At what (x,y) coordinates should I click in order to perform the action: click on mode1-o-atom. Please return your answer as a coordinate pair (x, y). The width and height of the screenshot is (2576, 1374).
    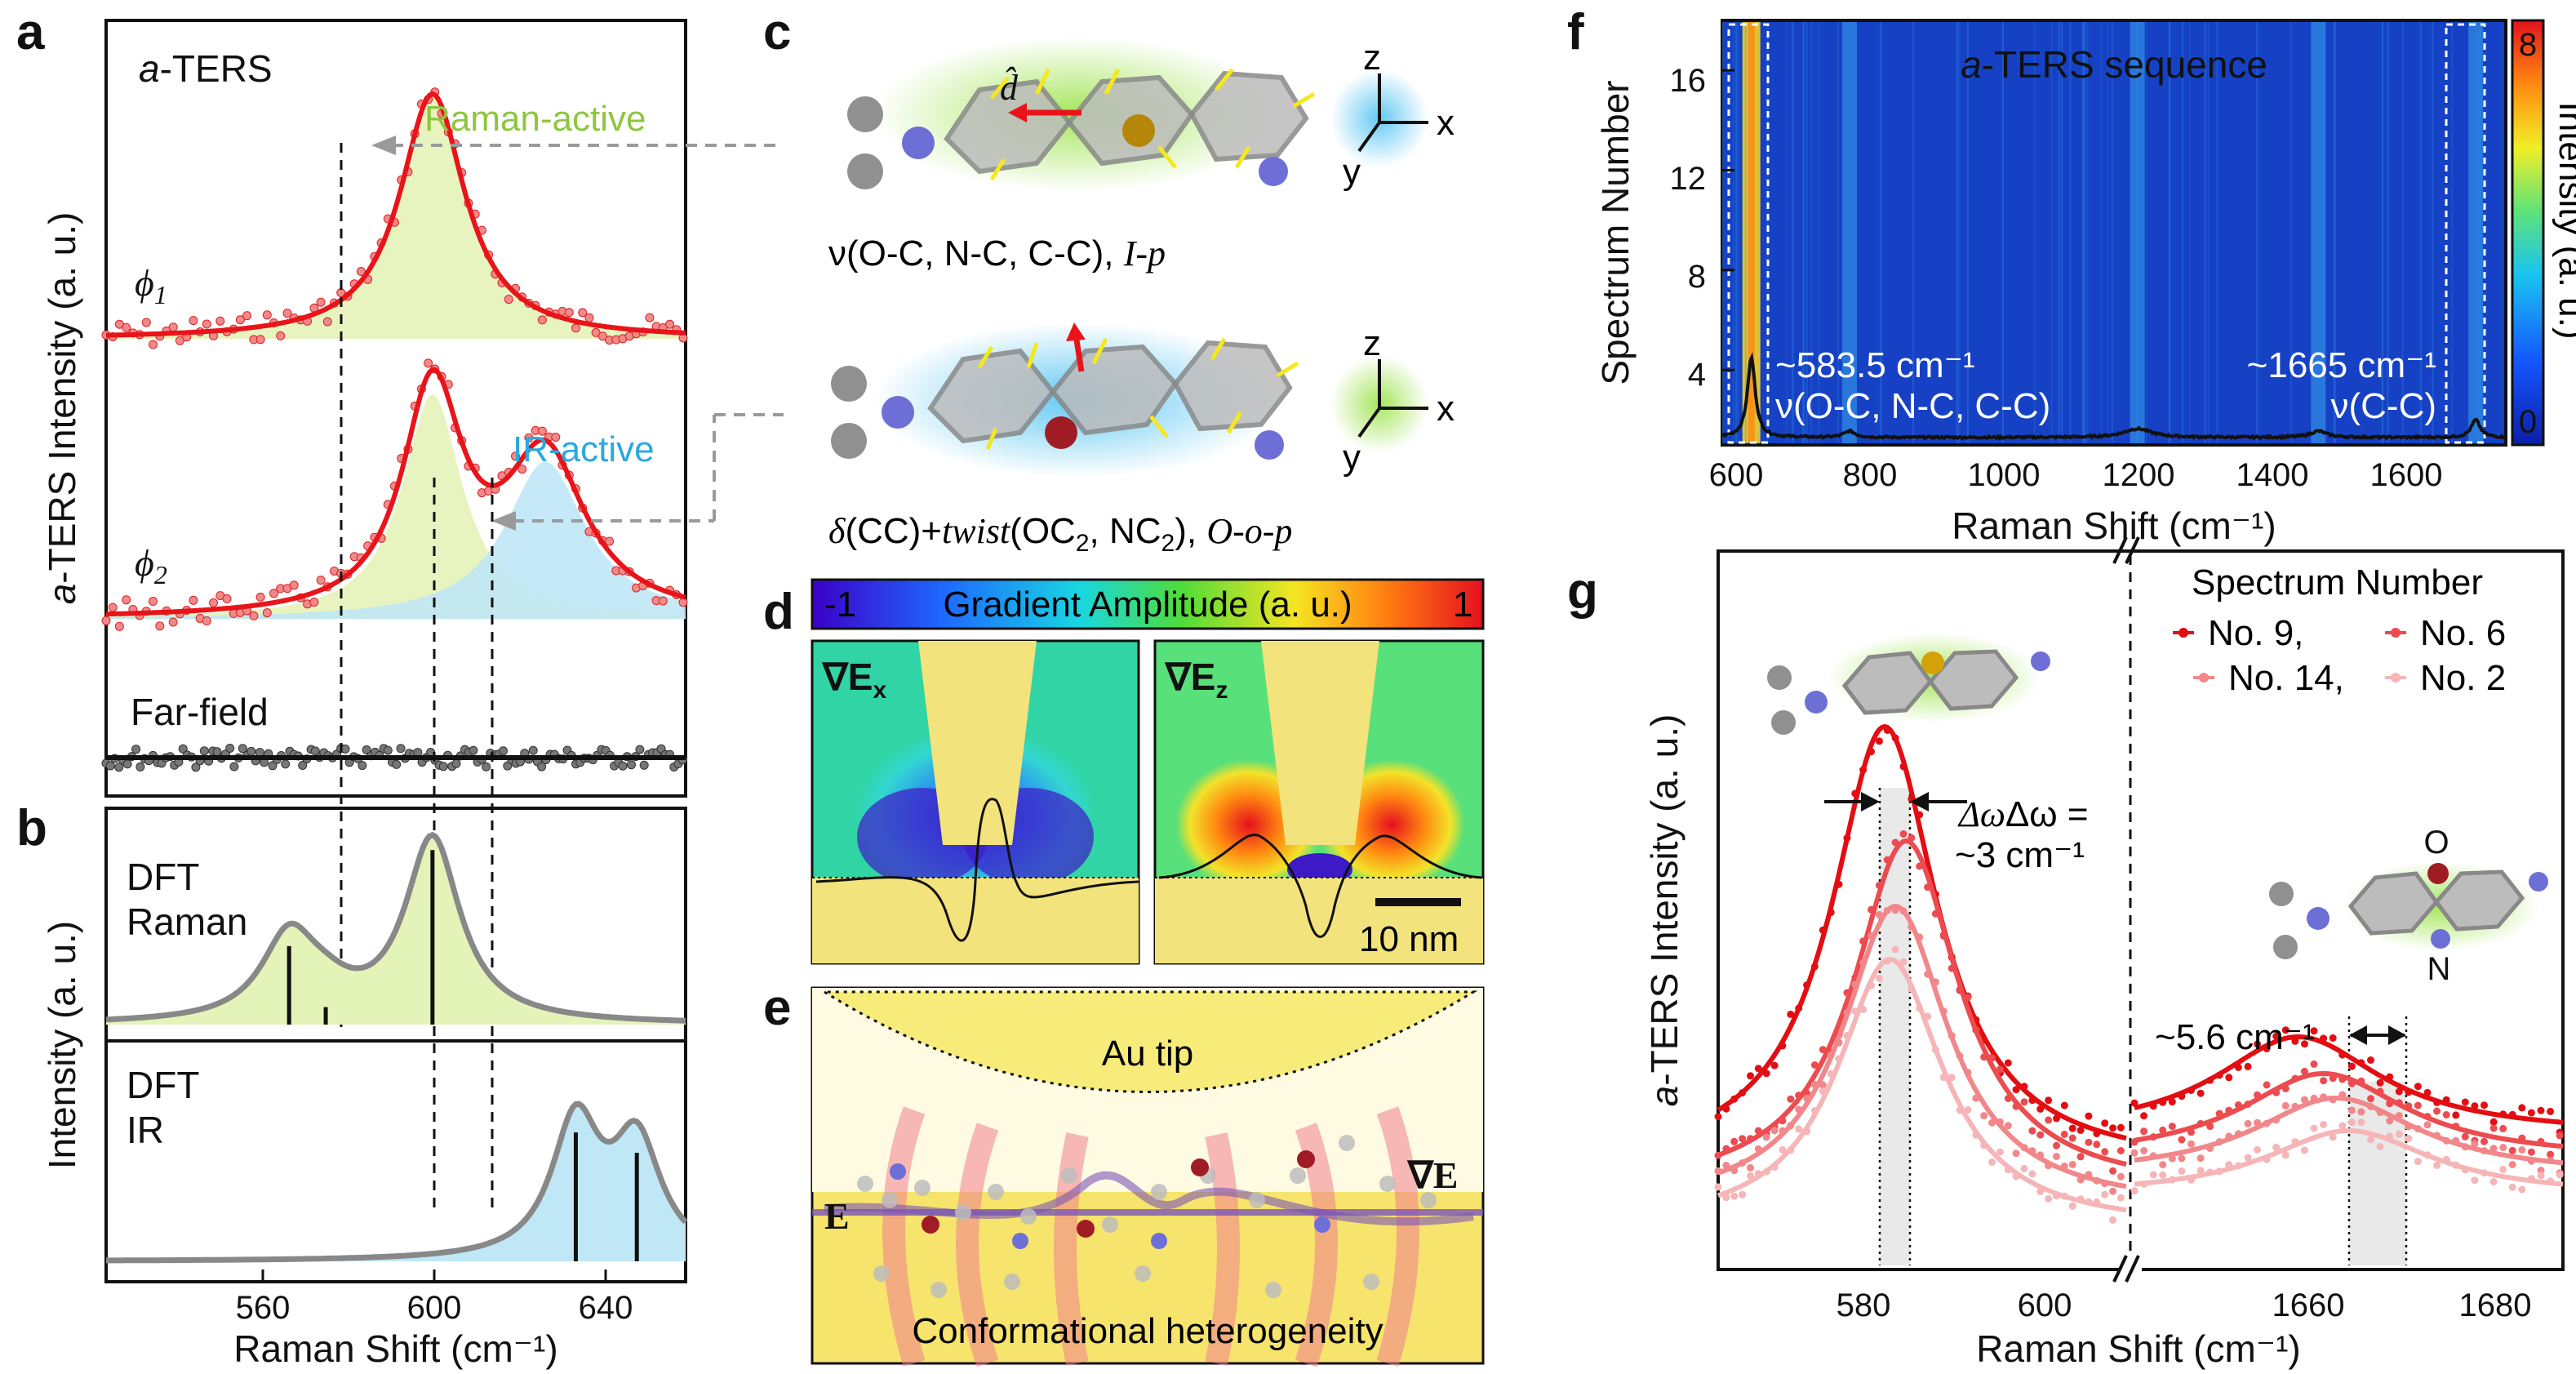
    Looking at the image, I should click on (1138, 130).